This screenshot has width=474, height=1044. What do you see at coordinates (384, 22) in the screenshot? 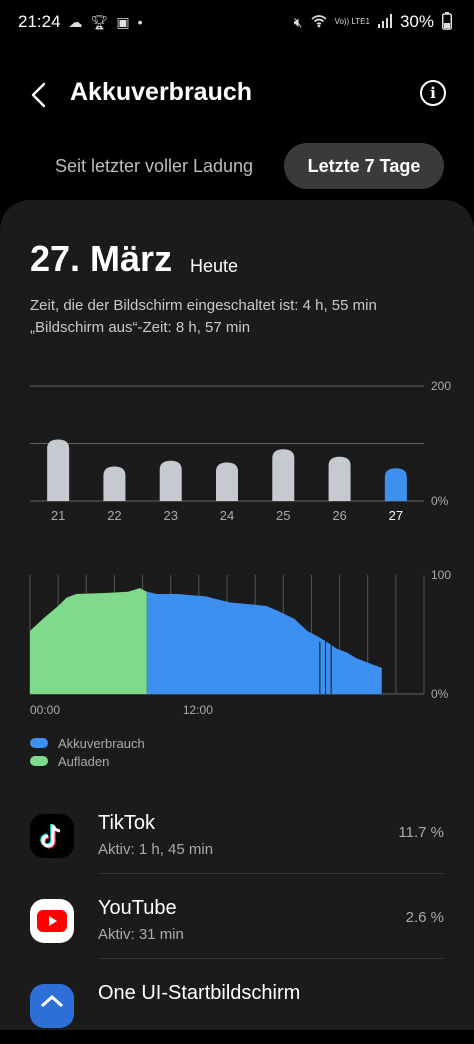
I see `signal-icon` at bounding box center [384, 22].